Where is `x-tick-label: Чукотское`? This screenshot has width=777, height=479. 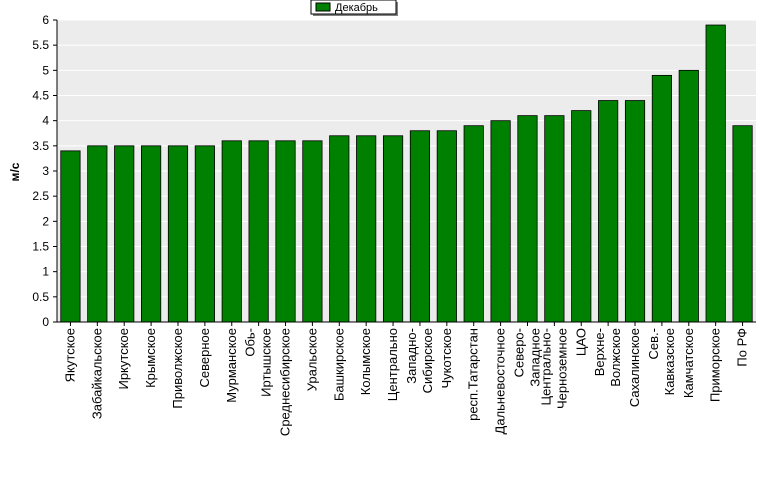 x-tick-label: Чукотское is located at coordinates (446, 358).